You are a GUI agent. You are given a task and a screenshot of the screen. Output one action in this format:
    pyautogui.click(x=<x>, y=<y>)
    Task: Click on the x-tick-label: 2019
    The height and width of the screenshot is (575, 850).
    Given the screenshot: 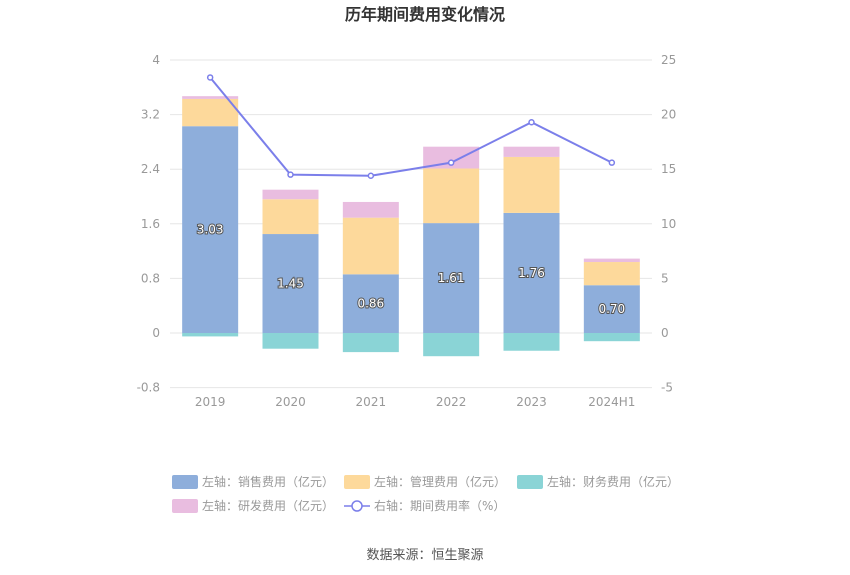 What is the action you would take?
    pyautogui.click(x=210, y=402)
    